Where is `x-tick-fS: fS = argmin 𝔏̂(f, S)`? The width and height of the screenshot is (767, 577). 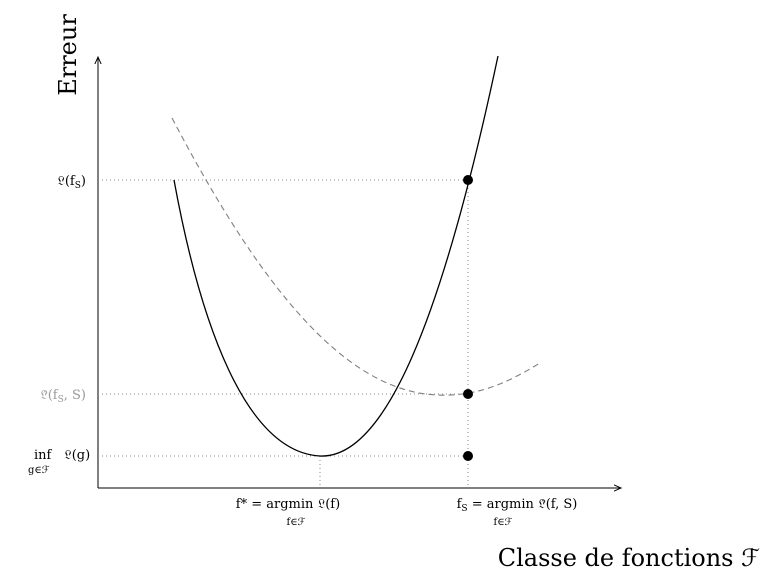
x-tick-fS: fS = argmin 𝔏̂(f, S) is located at coordinates (517, 505).